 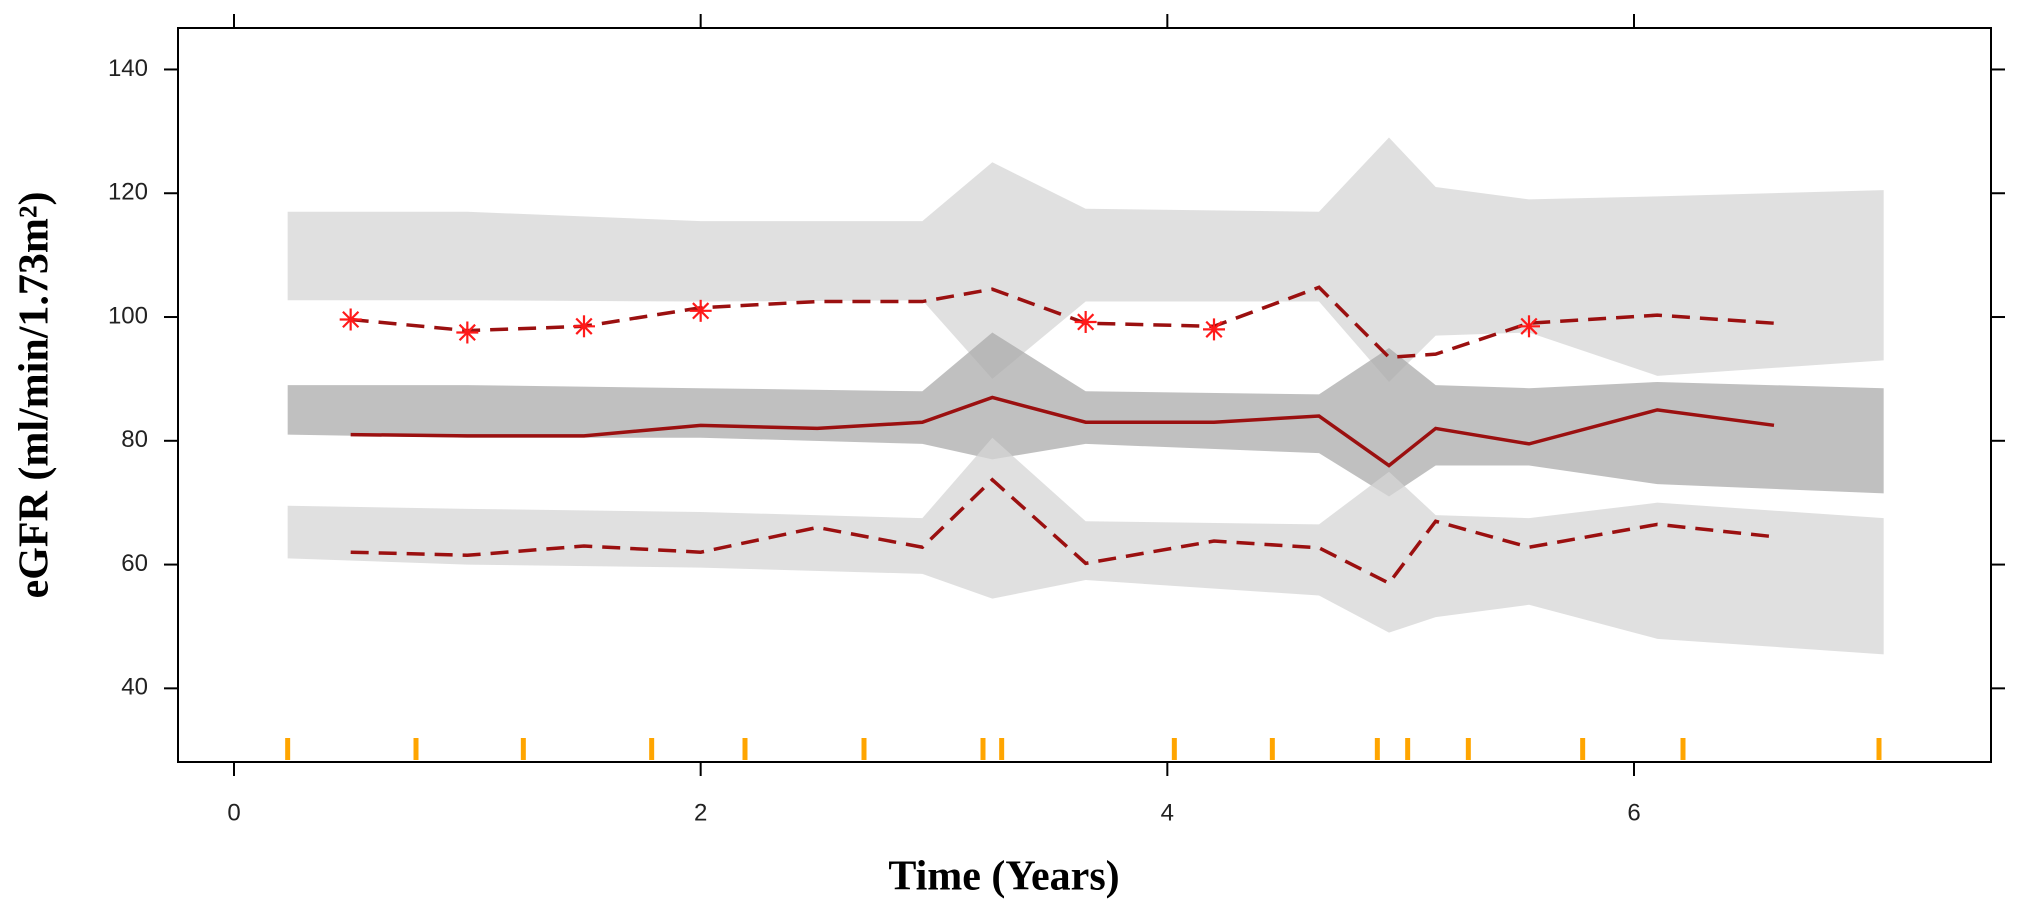 I want to click on x-tick-label: 6, so click(x=1633, y=812).